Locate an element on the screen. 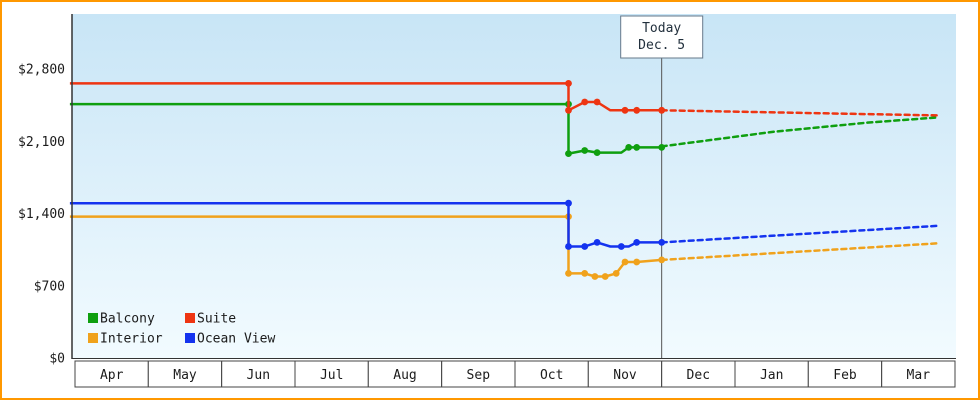 This screenshot has width=980, height=400. today-label-line2: Dec. 5 is located at coordinates (661, 45).